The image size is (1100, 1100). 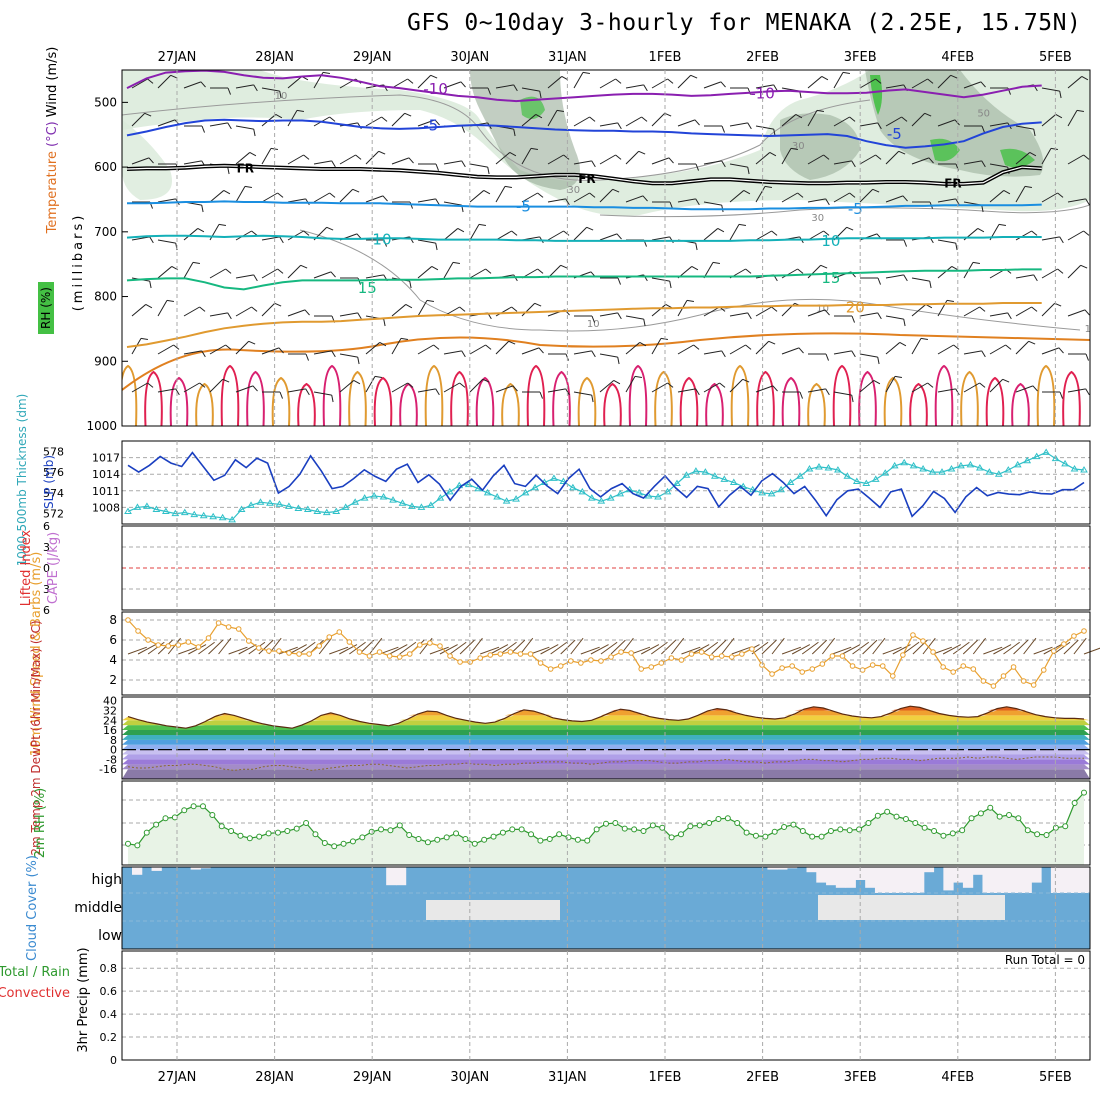 What do you see at coordinates (109, 968) in the screenshot?
I see `precip-tick-label: 0.8` at bounding box center [109, 968].